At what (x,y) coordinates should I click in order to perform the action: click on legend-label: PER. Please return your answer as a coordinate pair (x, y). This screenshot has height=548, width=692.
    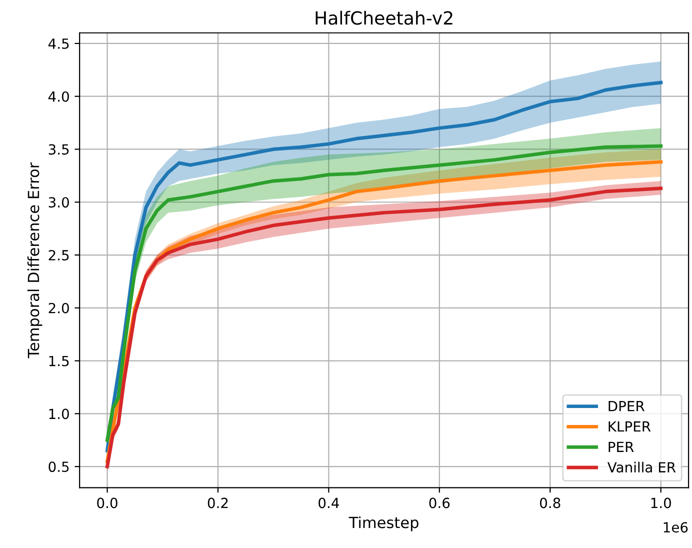
    Looking at the image, I should click on (621, 447).